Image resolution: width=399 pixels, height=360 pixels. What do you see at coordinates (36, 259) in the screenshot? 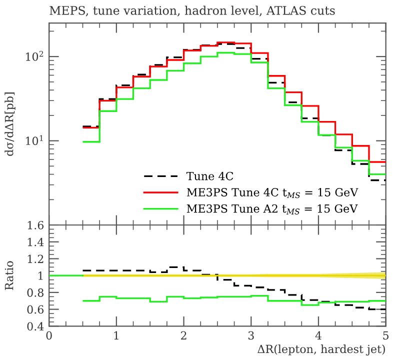
I see `y-tick-label: 1.2` at bounding box center [36, 259].